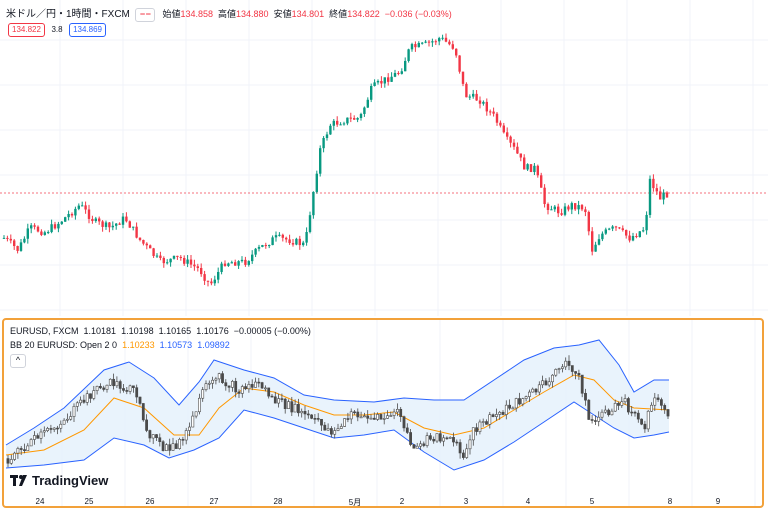 The height and width of the screenshot is (512, 768). What do you see at coordinates (59, 480) in the screenshot?
I see `tradingview-logo: TradingView` at bounding box center [59, 480].